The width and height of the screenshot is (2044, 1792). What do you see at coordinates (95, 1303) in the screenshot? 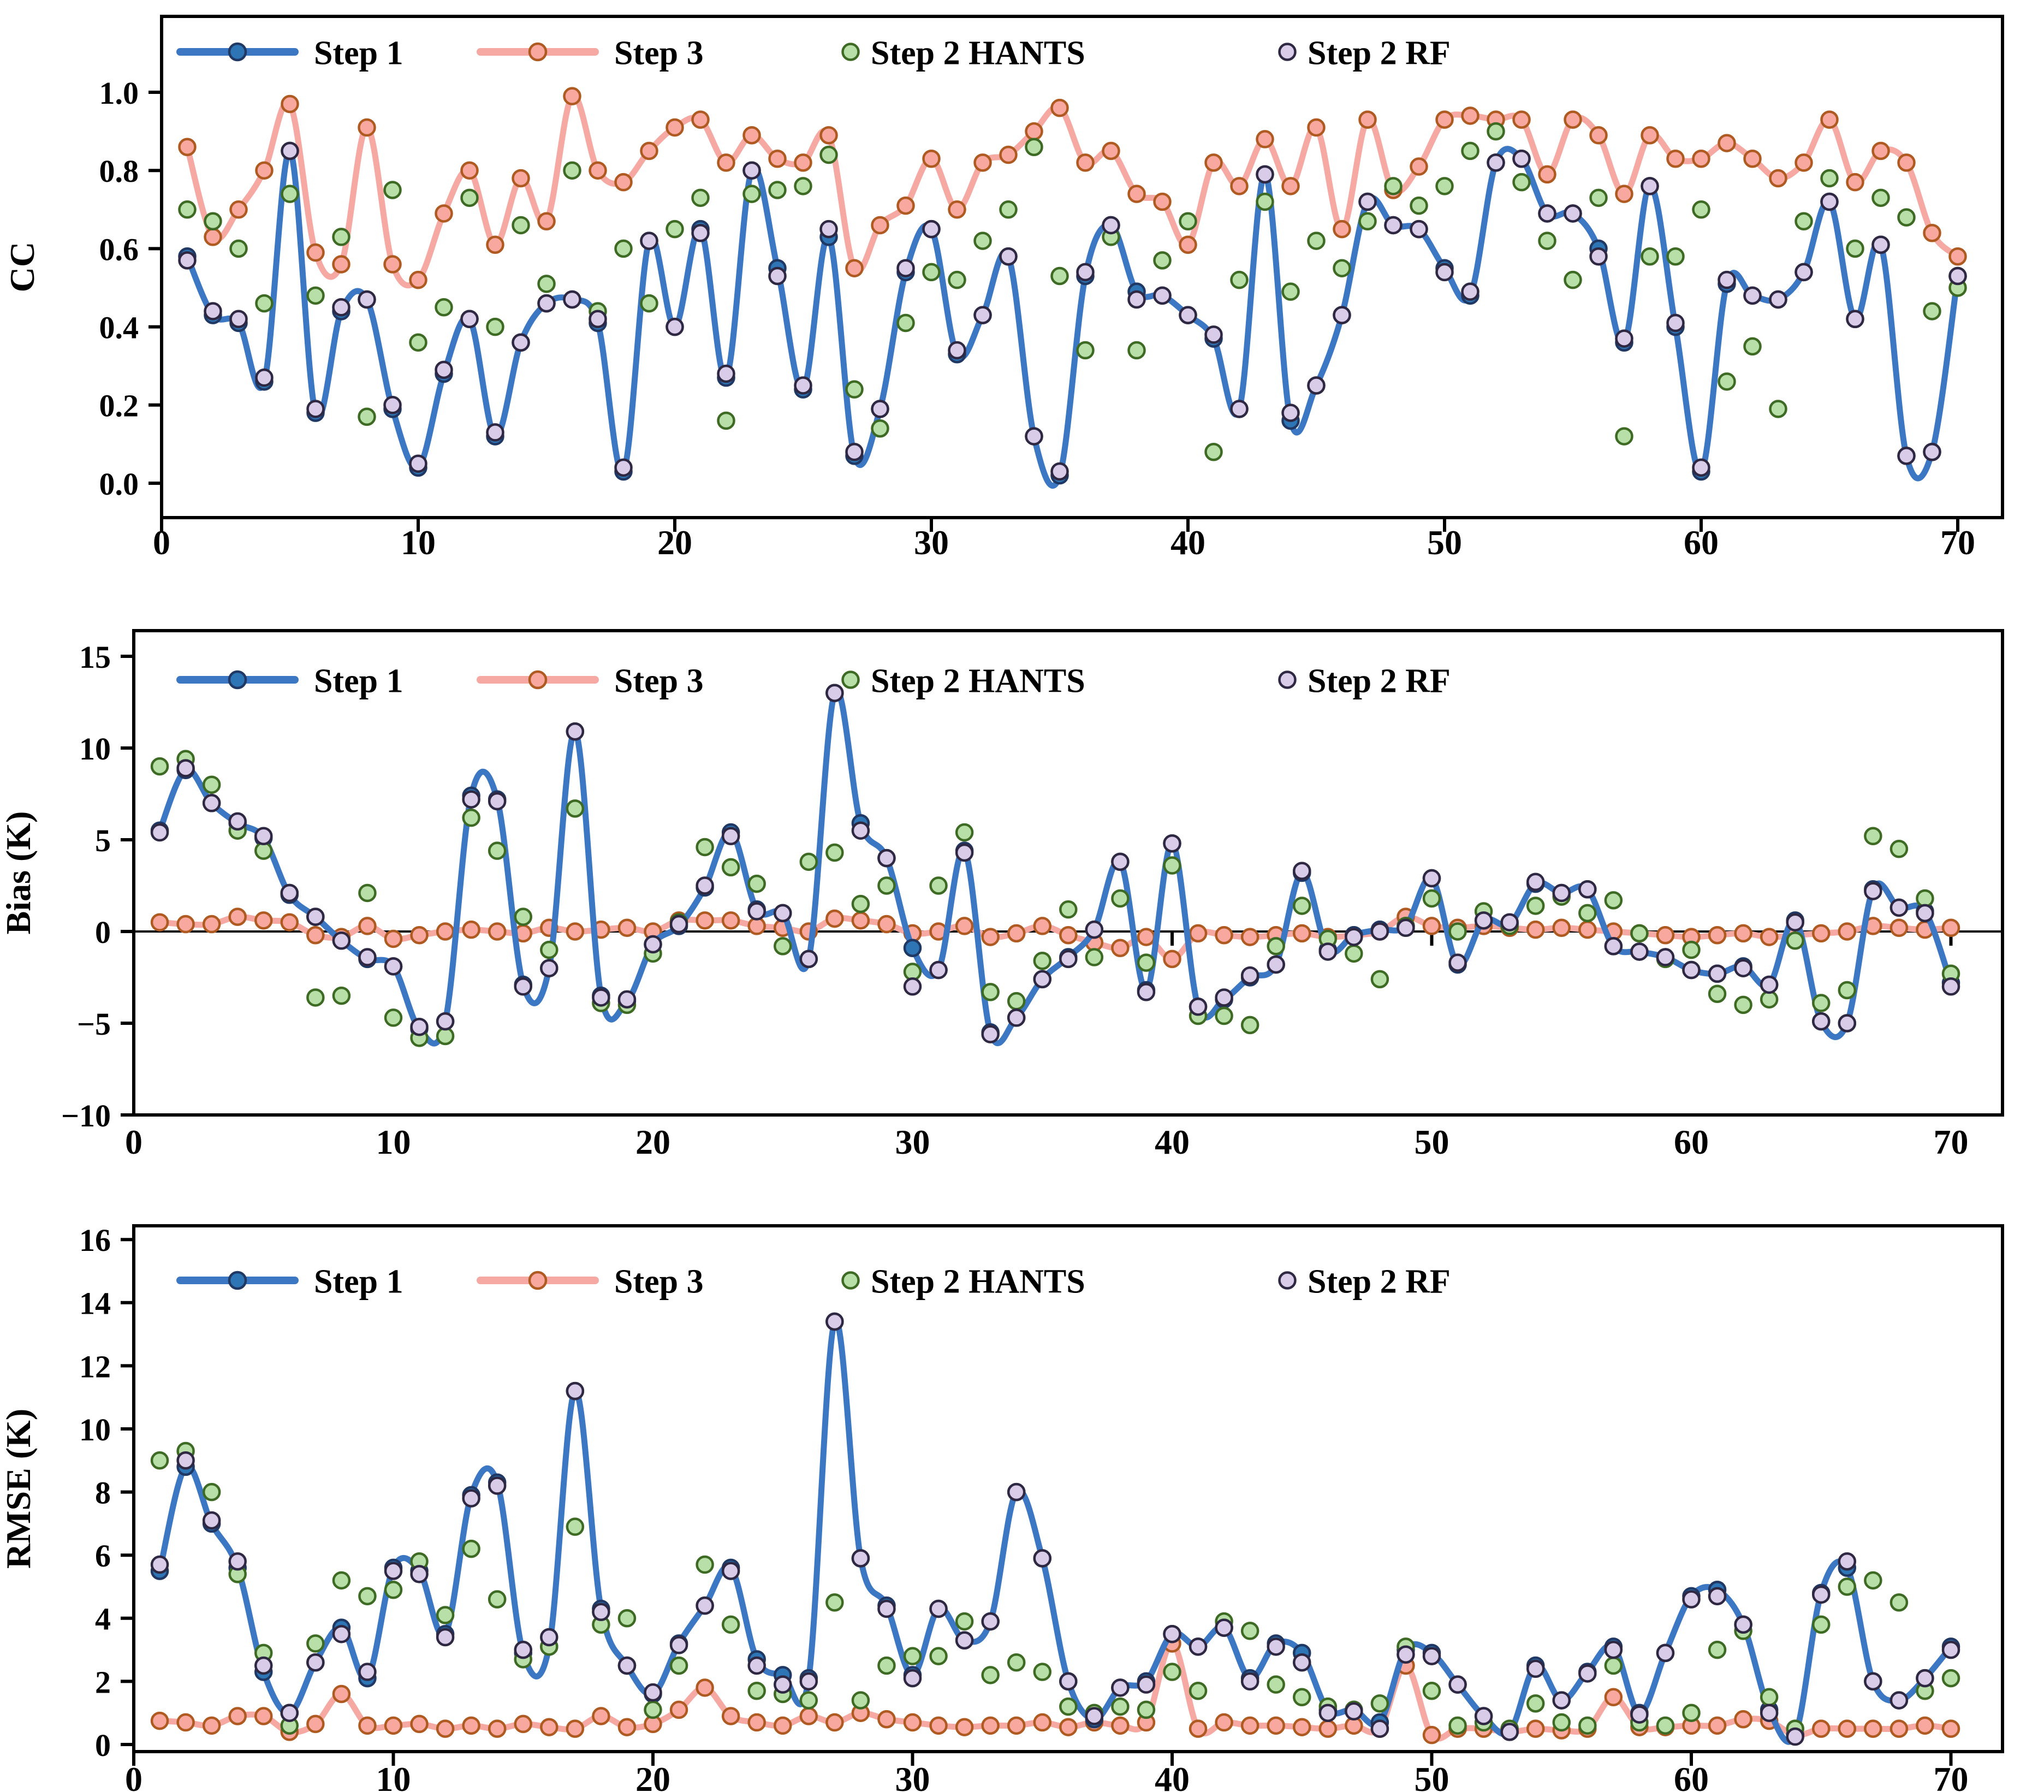
I see `y-tick-label: 14` at bounding box center [95, 1303].